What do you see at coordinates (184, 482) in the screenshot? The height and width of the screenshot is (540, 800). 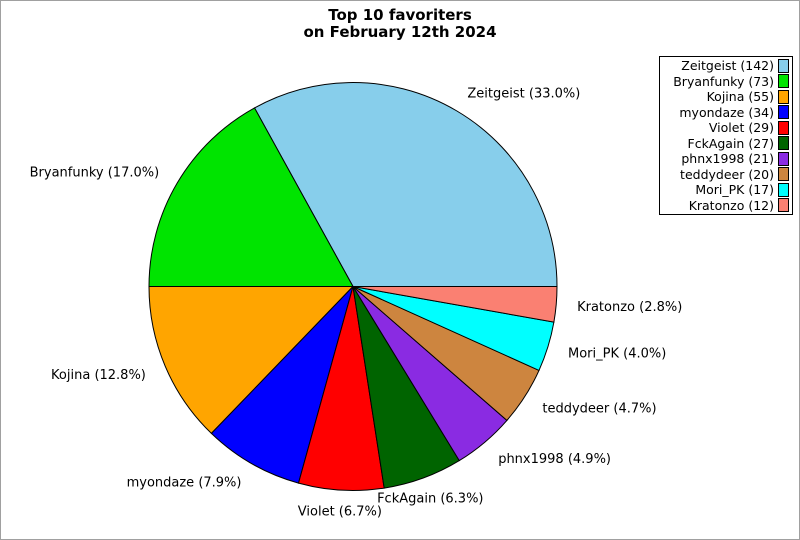 I see `pie-label-myondaze: myondaze (7.9%)` at bounding box center [184, 482].